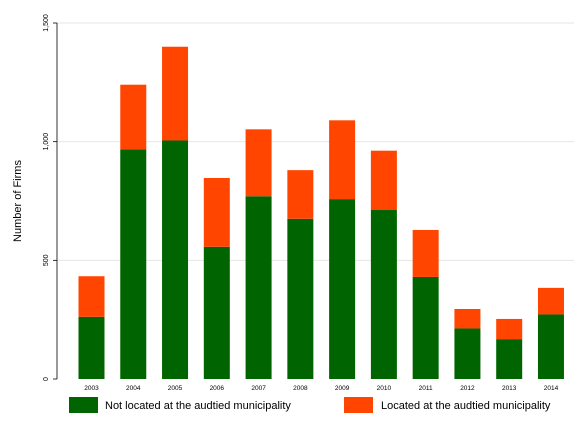 The height and width of the screenshot is (430, 584). What do you see at coordinates (466, 406) in the screenshot?
I see `legend-label-2: Located at the audtied municipality` at bounding box center [466, 406].